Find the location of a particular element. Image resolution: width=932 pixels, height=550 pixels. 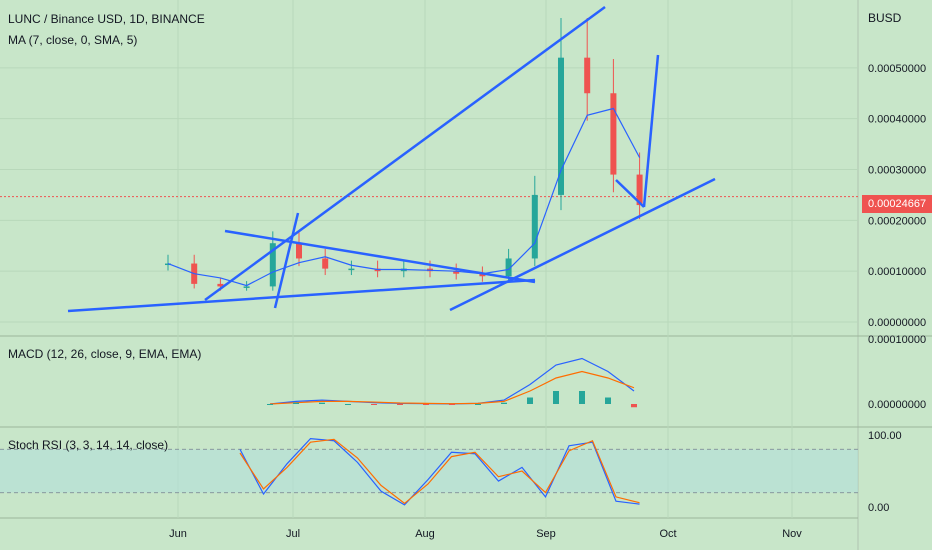

price-axis-label: 0.00050000 is located at coordinates (897, 69).